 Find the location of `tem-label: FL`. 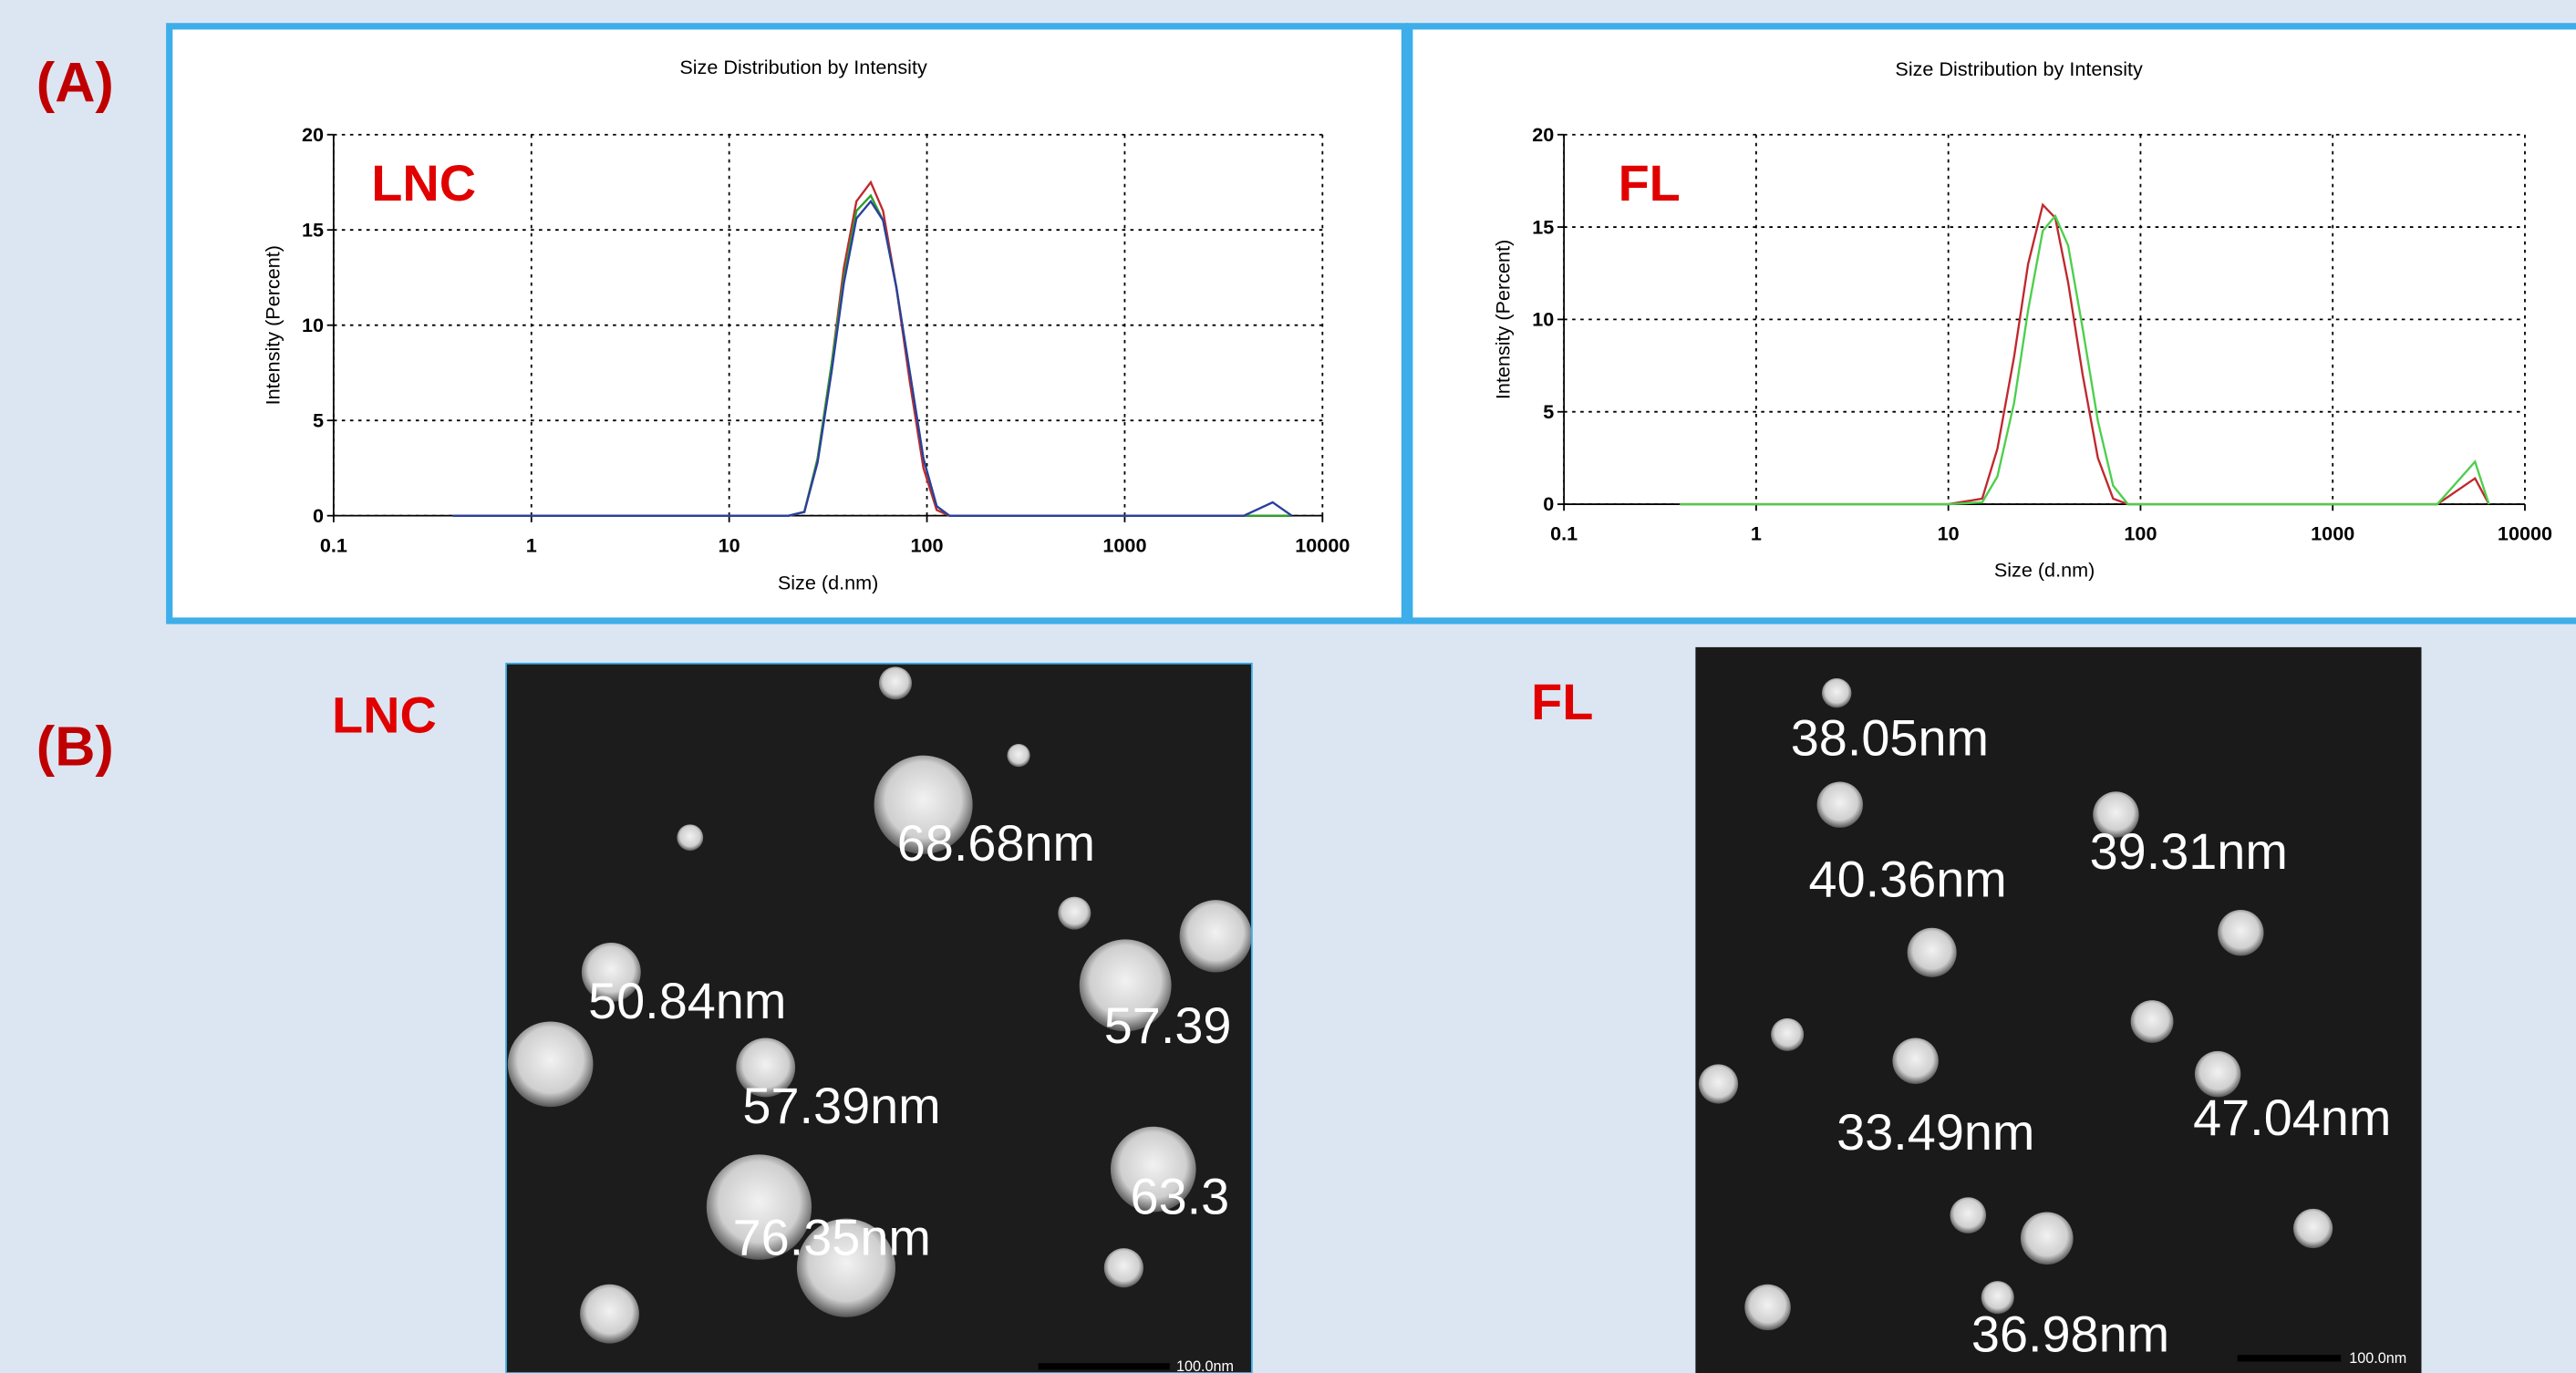

tem-label: FL is located at coordinates (1562, 701).